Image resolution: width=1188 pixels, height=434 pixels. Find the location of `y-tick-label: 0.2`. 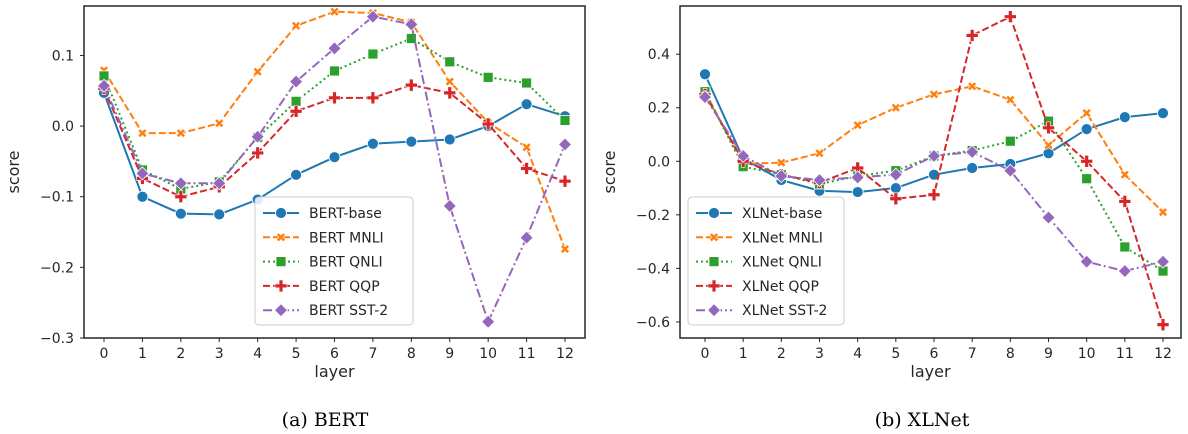

y-tick-label: 0.2 is located at coordinates (659, 109).